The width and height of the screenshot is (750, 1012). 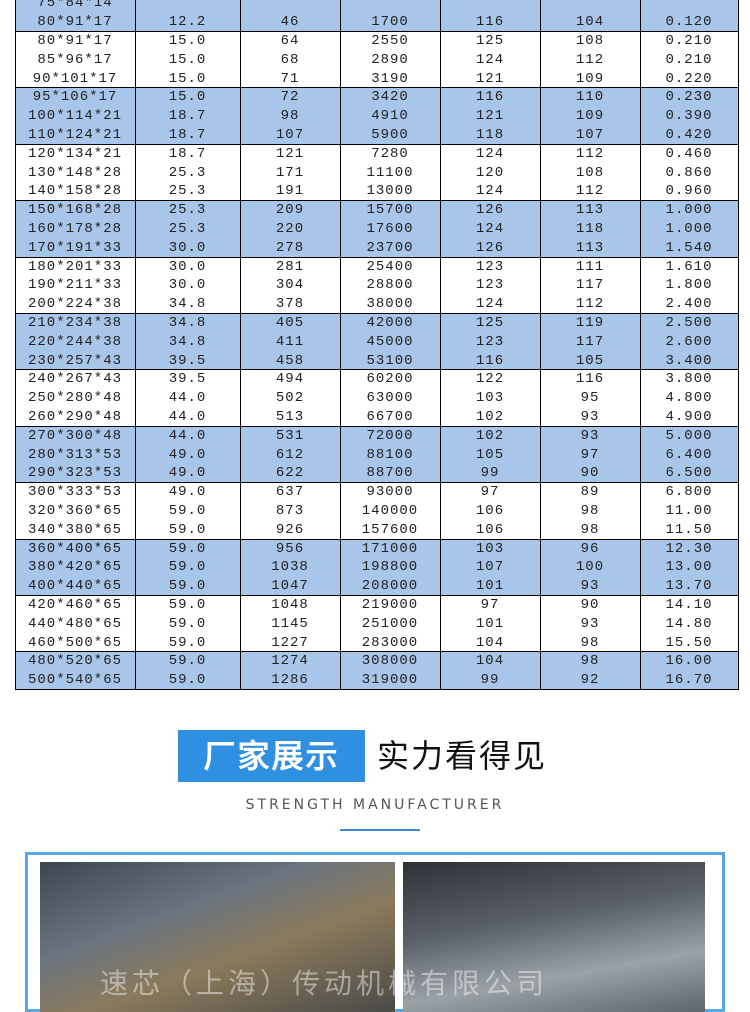 What do you see at coordinates (689, 492) in the screenshot?
I see `table-cell: 6.800` at bounding box center [689, 492].